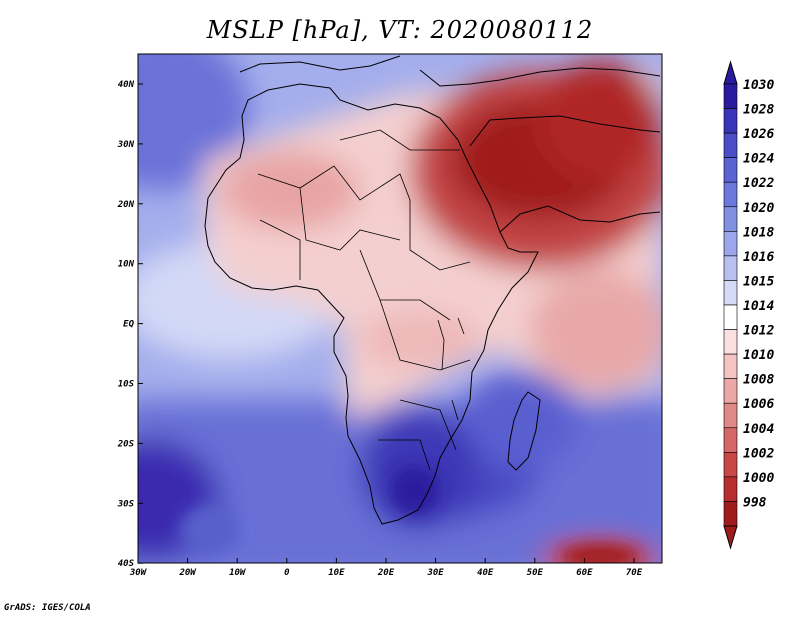  What do you see at coordinates (238, 573) in the screenshot?
I see `x-tick-label: 10W` at bounding box center [238, 573].